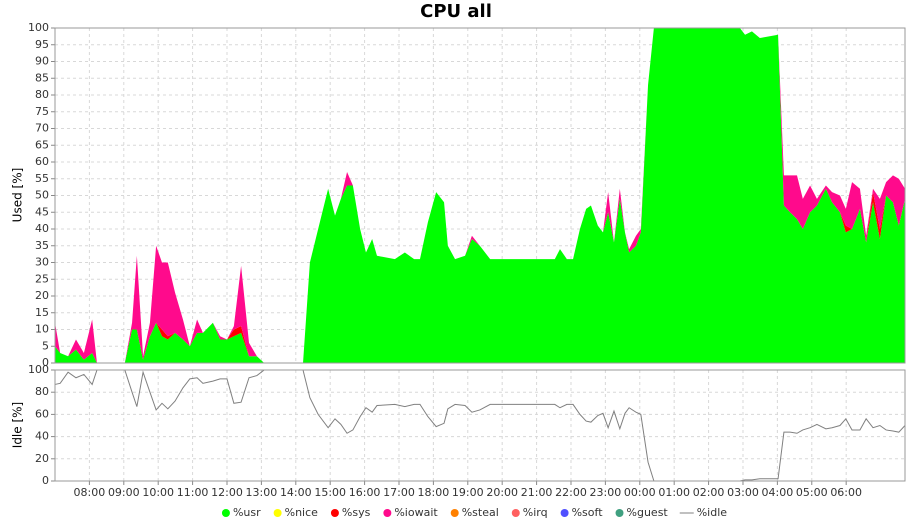 This screenshot has height=525, width=913. I want to click on x-tick-label: 00:00, so click(640, 492).